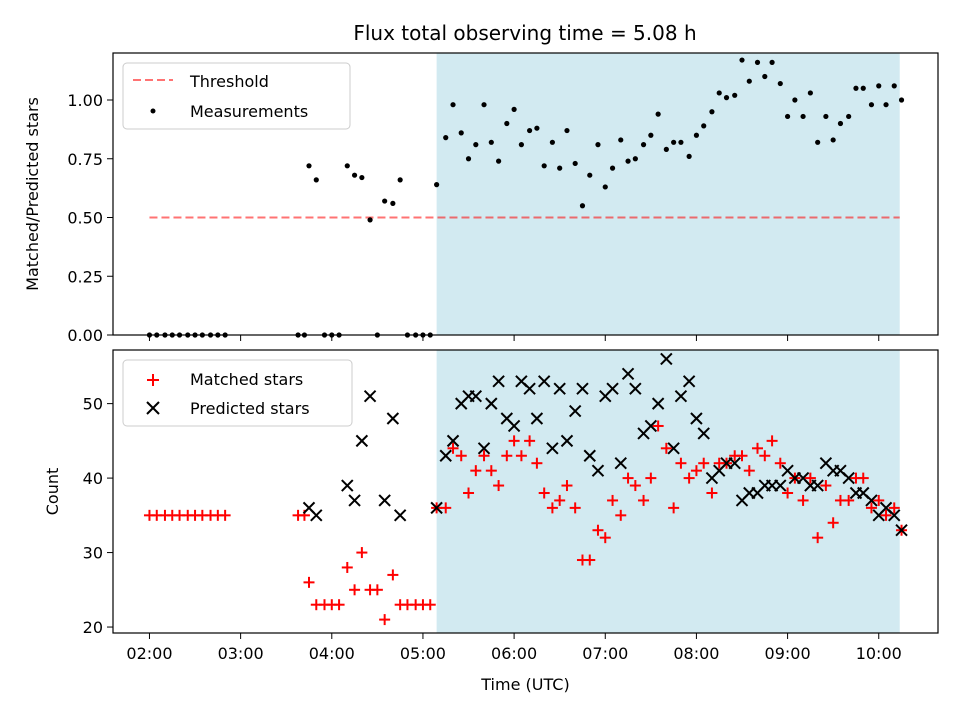 The height and width of the screenshot is (720, 960). Describe the element at coordinates (98, 516) in the screenshot. I see `bottom-y-ticks: 20 30 40 50` at that location.